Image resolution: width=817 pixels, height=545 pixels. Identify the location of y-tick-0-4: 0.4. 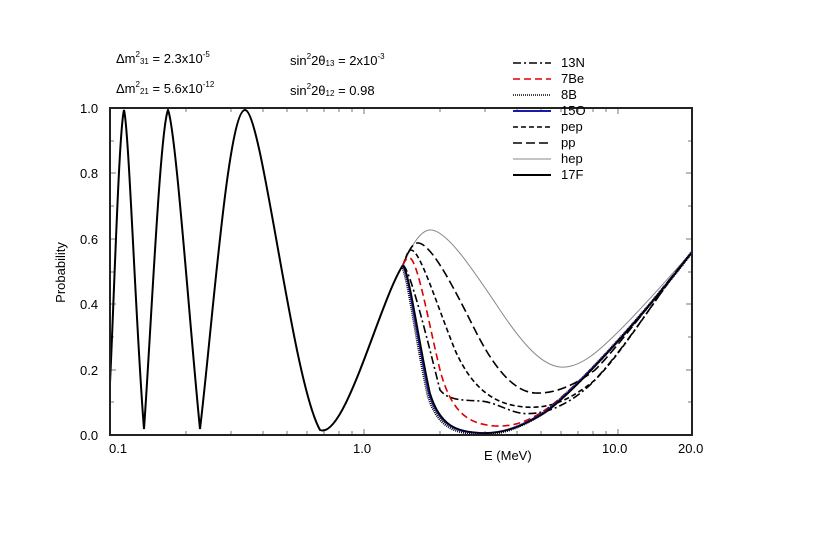
(89, 304).